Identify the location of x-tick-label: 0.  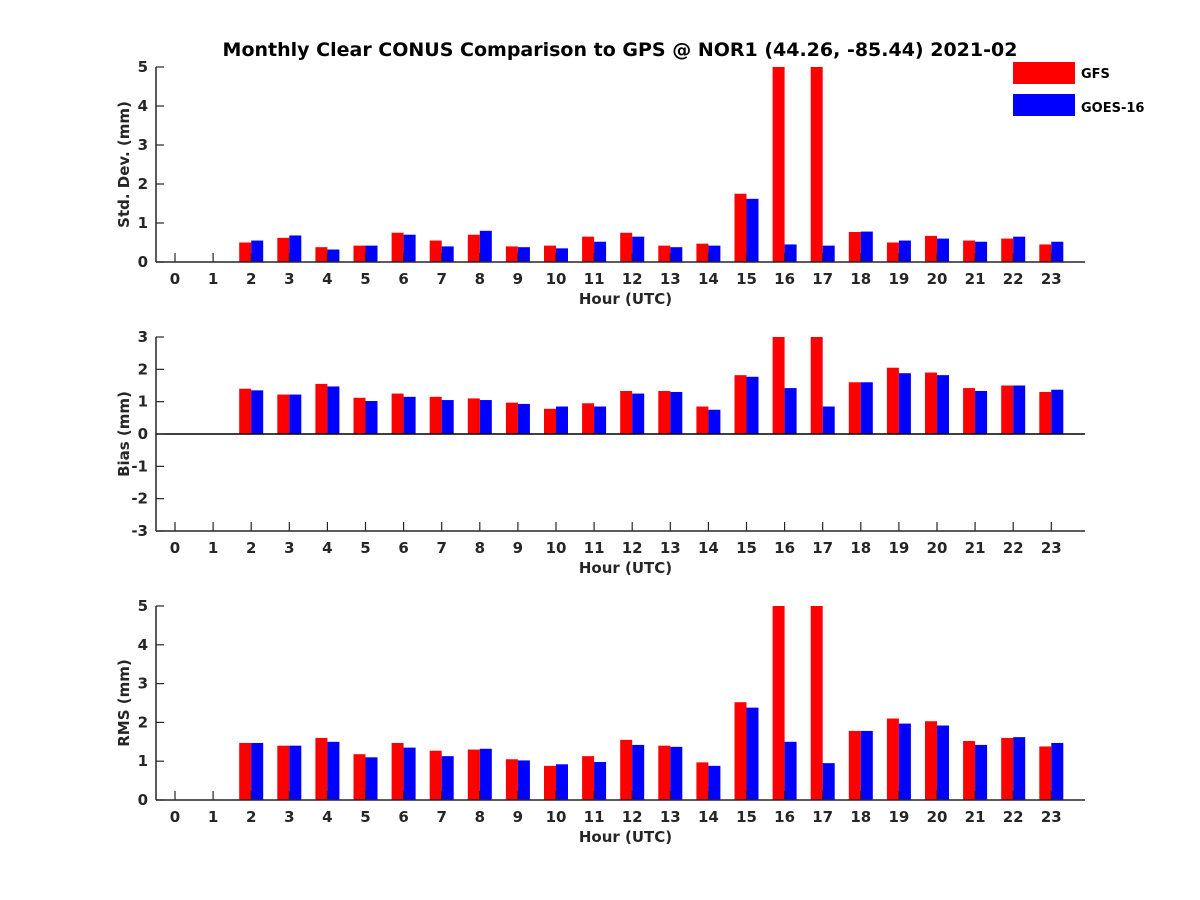
(175, 817).